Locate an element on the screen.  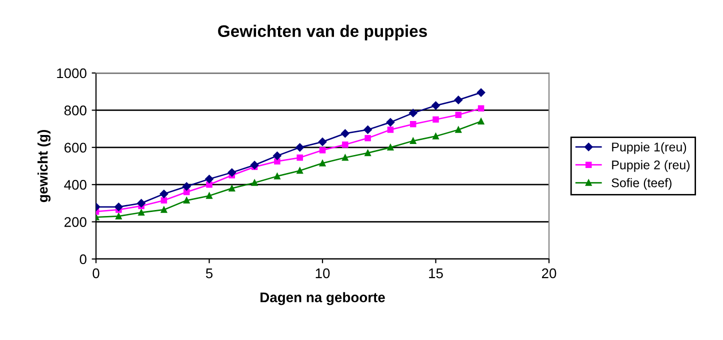
x-tick-label: 0 is located at coordinates (96, 273).